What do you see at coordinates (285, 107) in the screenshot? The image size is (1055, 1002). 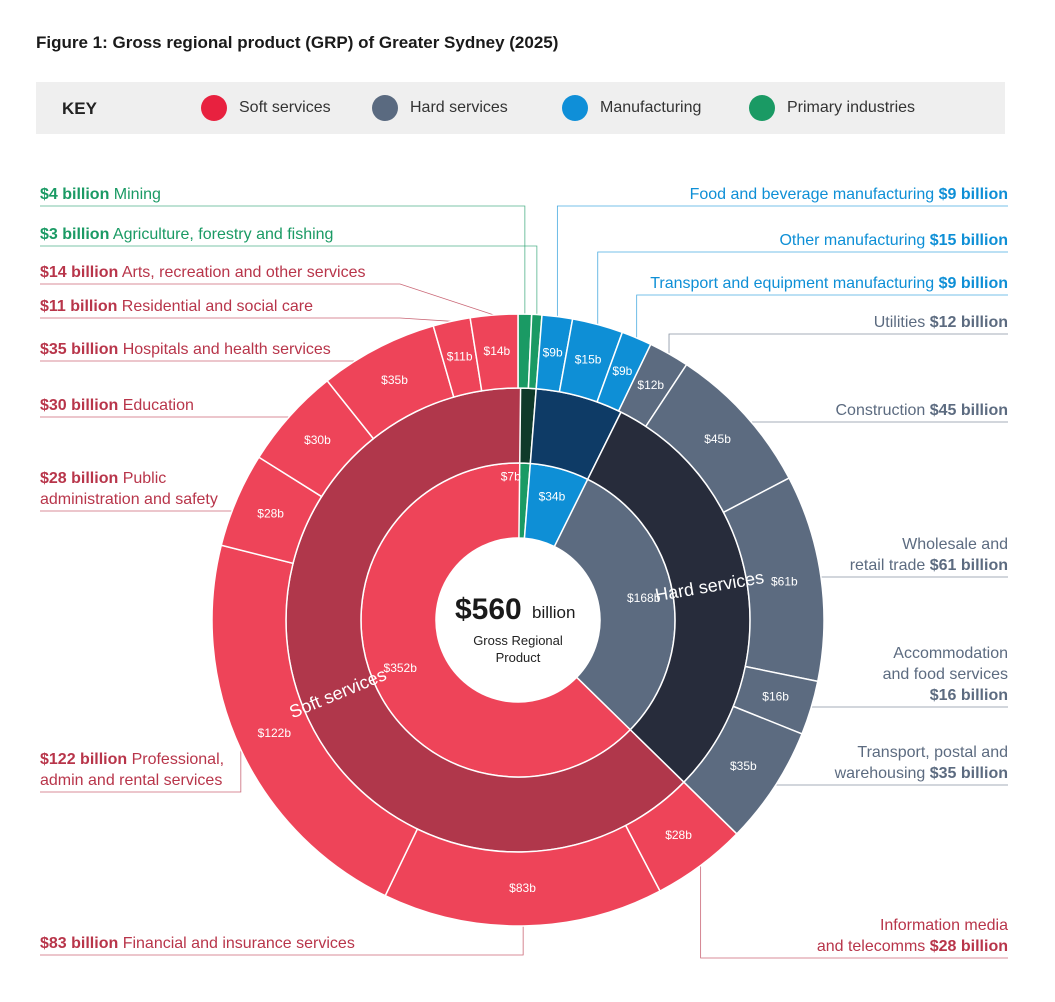 I see `legend-label: Soft services` at bounding box center [285, 107].